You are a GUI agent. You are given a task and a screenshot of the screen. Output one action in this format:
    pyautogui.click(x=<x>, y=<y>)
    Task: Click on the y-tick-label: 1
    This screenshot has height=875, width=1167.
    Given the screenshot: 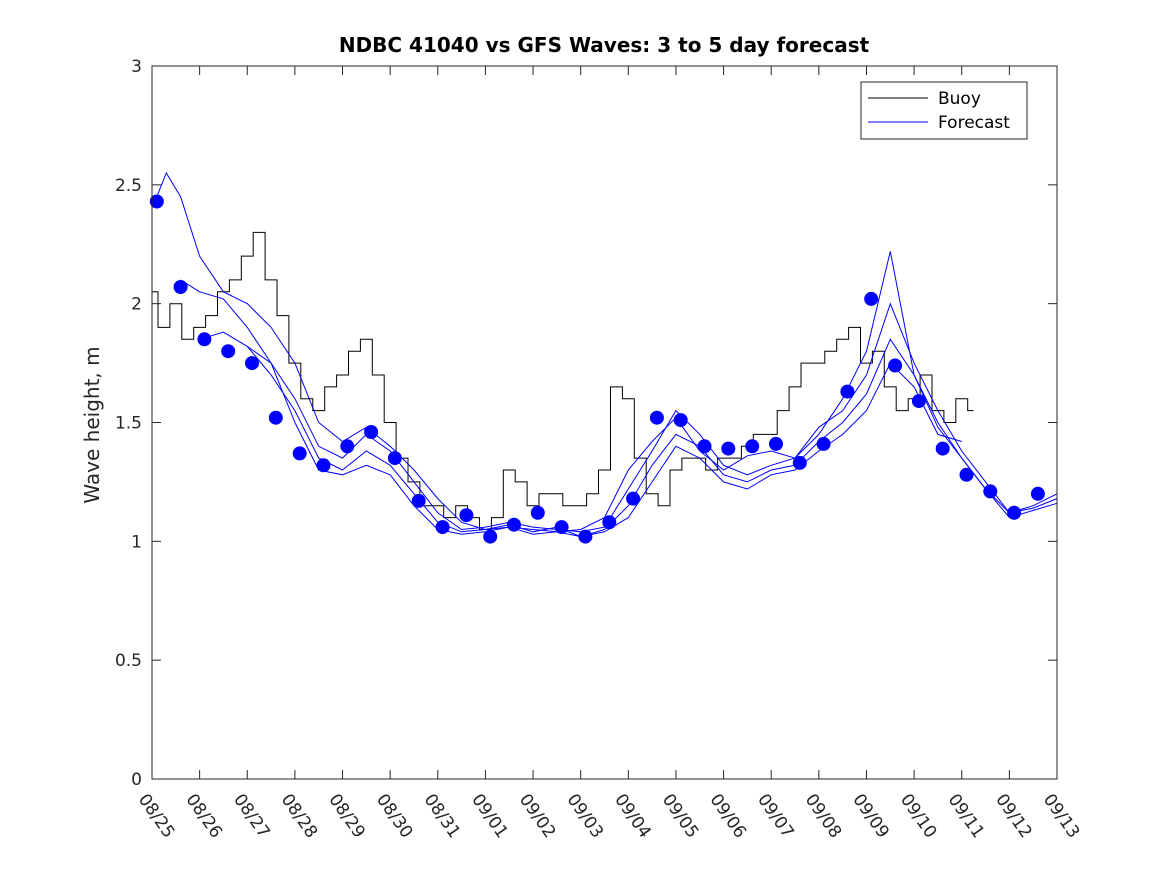 What is the action you would take?
    pyautogui.click(x=136, y=542)
    